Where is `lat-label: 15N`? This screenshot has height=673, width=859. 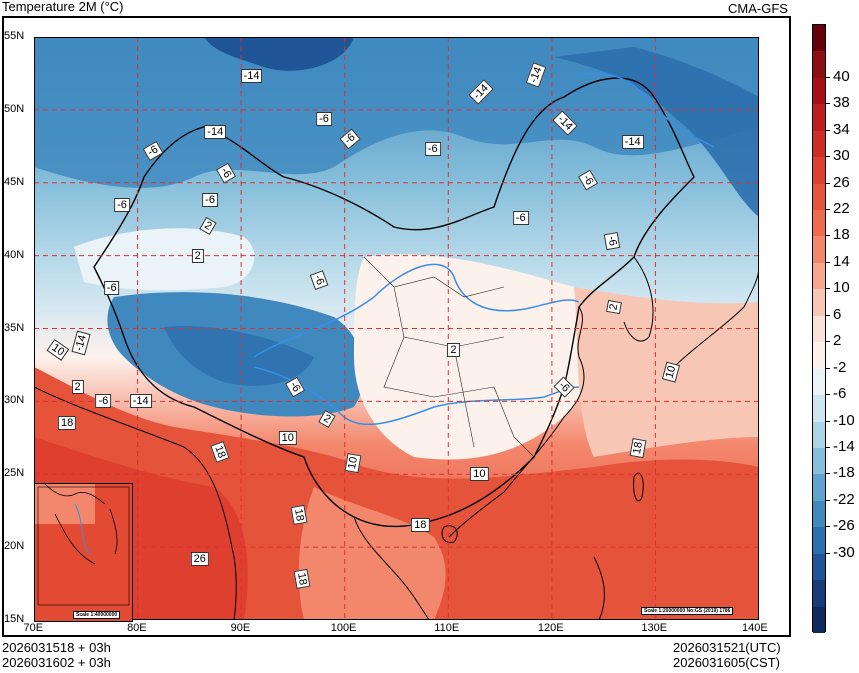 lat-label: 15N is located at coordinates (14, 619).